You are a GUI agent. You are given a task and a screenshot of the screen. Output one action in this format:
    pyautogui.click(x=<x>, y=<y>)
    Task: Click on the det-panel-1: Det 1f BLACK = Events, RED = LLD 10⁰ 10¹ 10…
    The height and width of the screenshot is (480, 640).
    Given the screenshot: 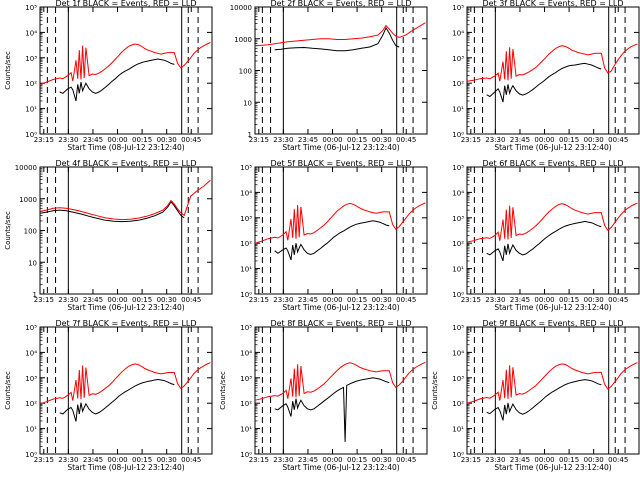 What is the action you would take?
    pyautogui.click(x=108, y=76)
    